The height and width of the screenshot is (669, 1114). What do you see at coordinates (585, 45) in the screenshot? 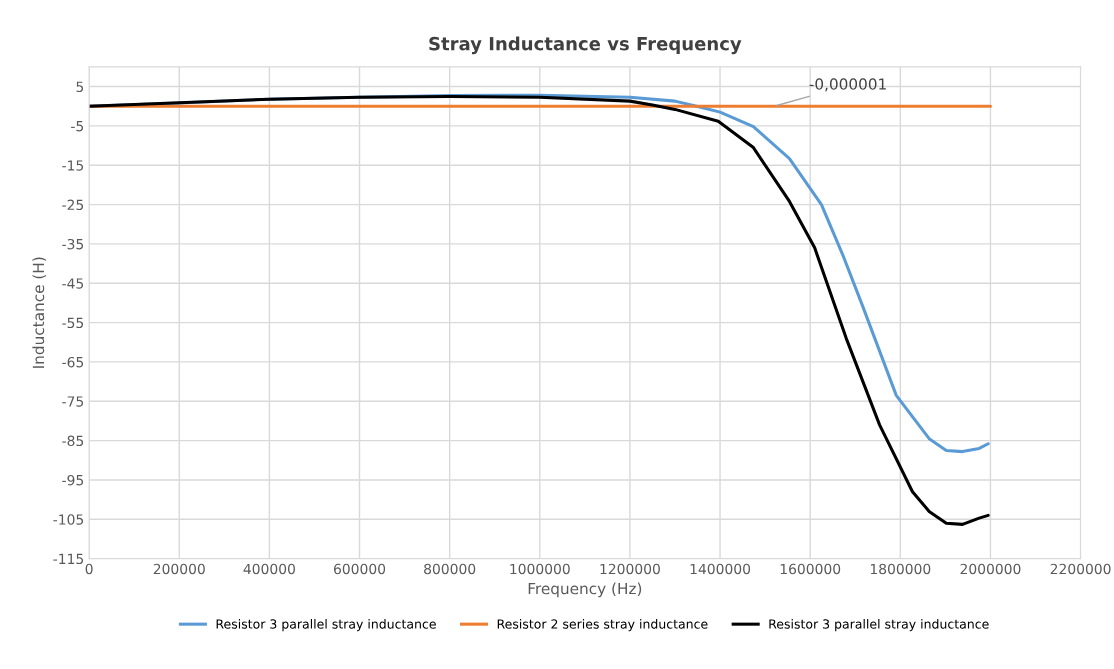
I see `chart-title: Stray Inductance vs Frequency` at bounding box center [585, 45].